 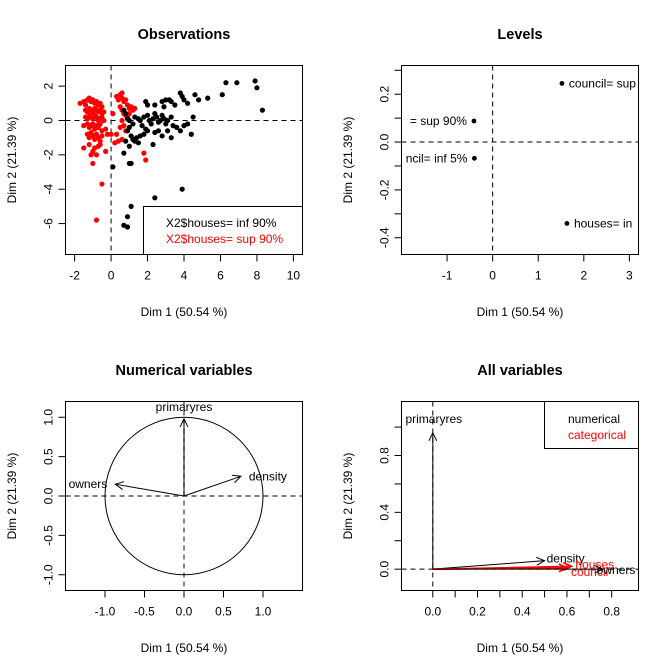 What do you see at coordinates (224, 239) in the screenshot?
I see `legend-entry: X2$houses= sup 90%` at bounding box center [224, 239].